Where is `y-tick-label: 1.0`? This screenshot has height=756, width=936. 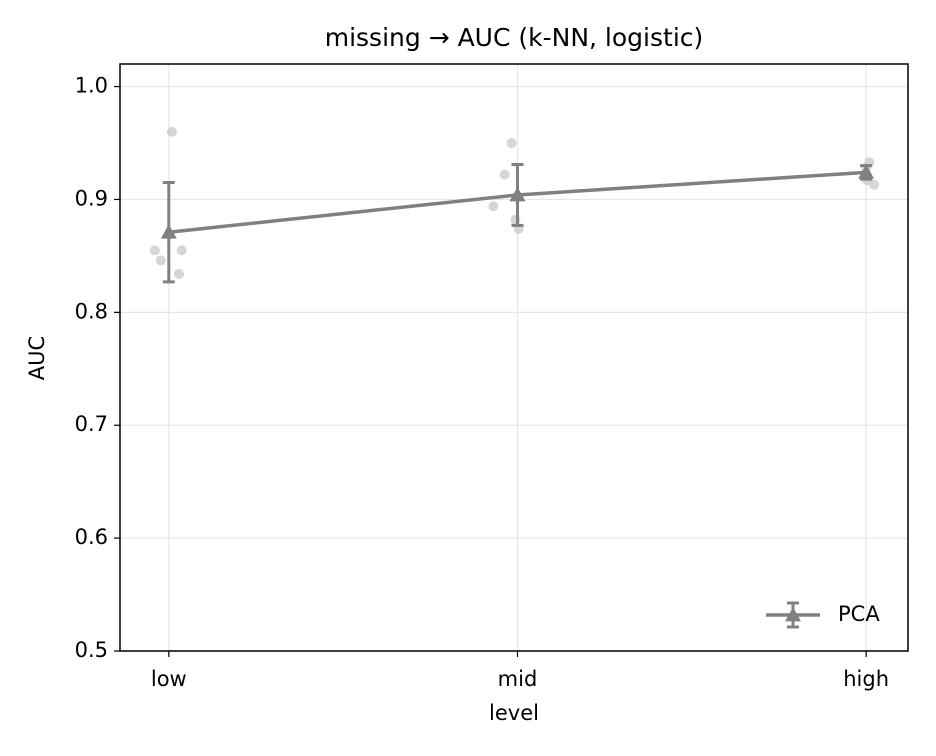
y-tick-label: 1.0 is located at coordinates (91, 86).